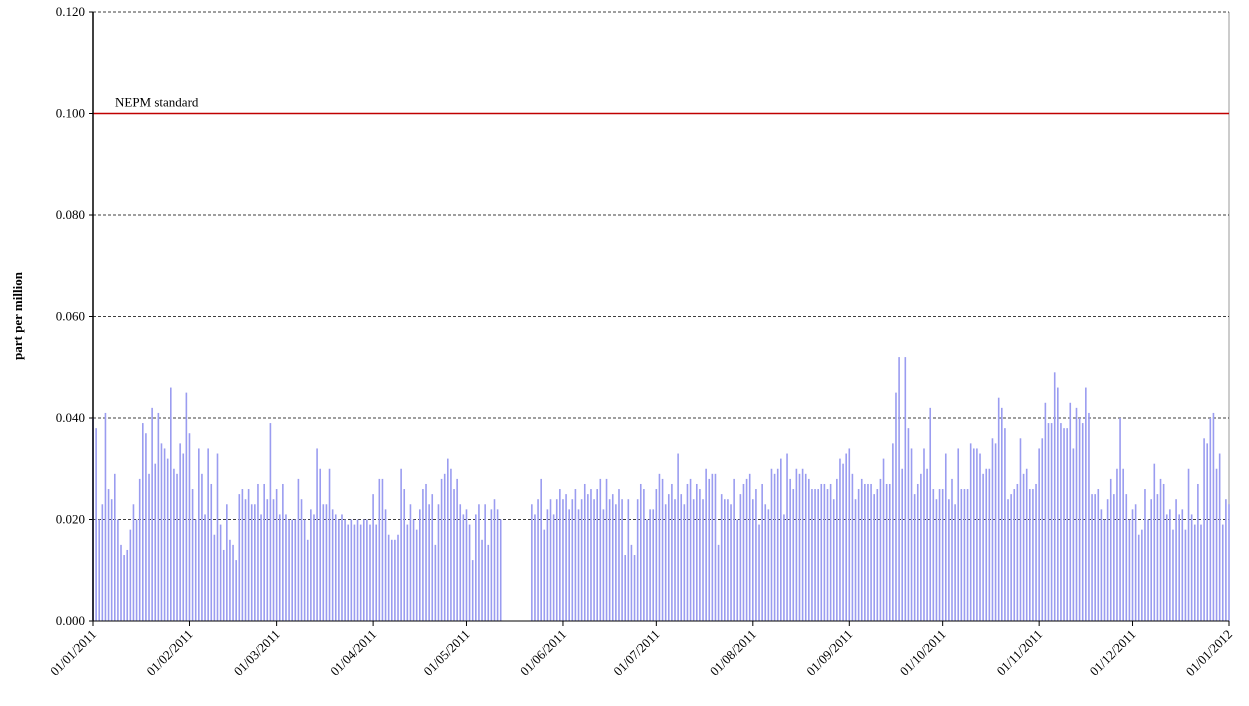 This screenshot has width=1249, height=706. I want to click on y-tick-label: 0.080, so click(70, 214).